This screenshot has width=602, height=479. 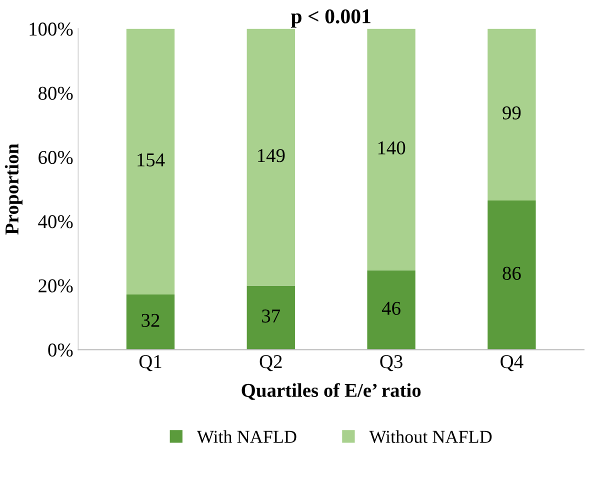 I want to click on annotation: 140, so click(x=392, y=147).